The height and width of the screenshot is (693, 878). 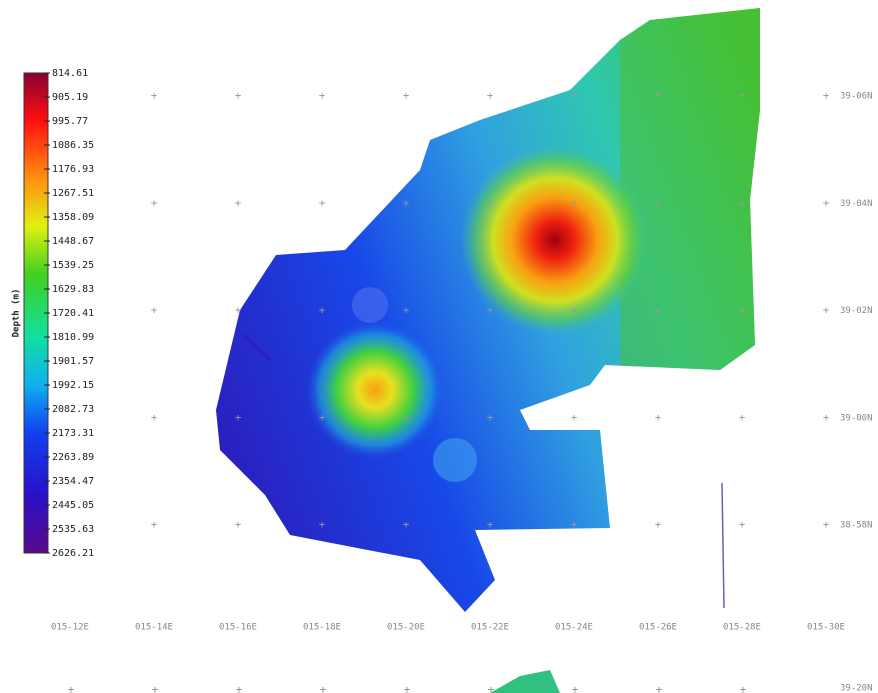 I want to click on colorbar-tick-label: 1448.67, so click(x=73, y=241).